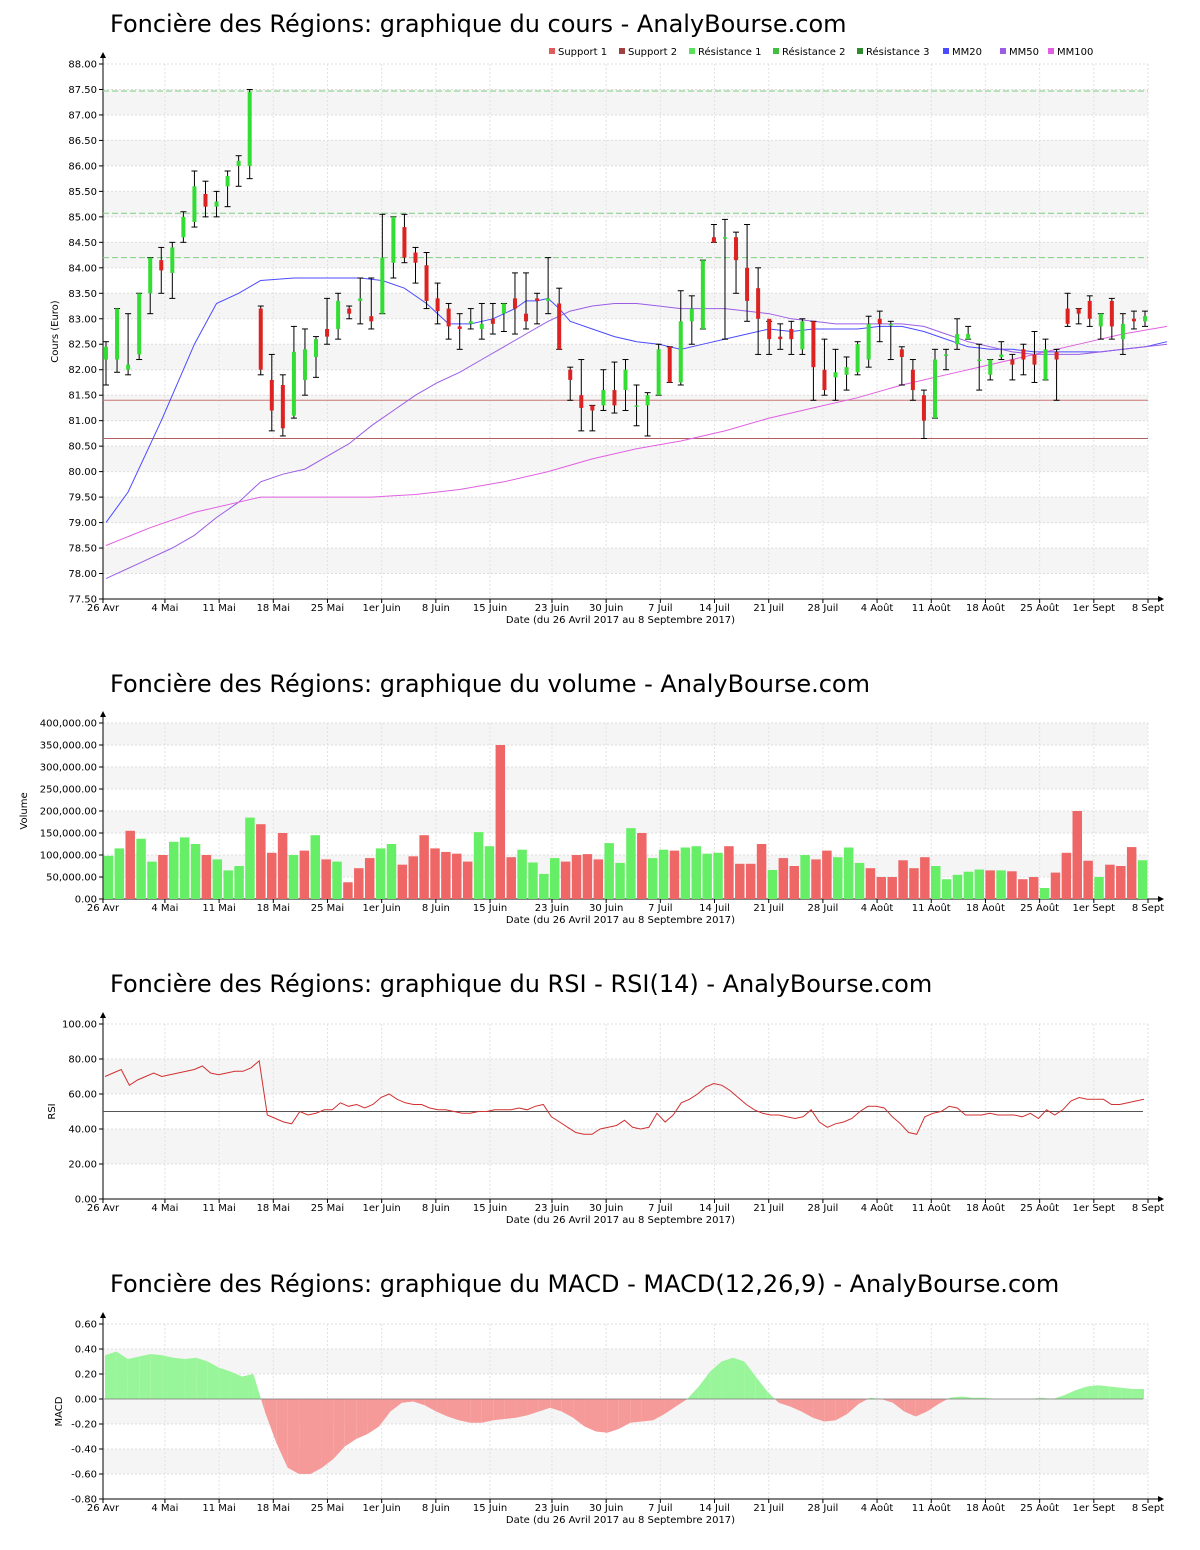  I want to click on price-xtick-label: 11 Août, so click(931, 608).